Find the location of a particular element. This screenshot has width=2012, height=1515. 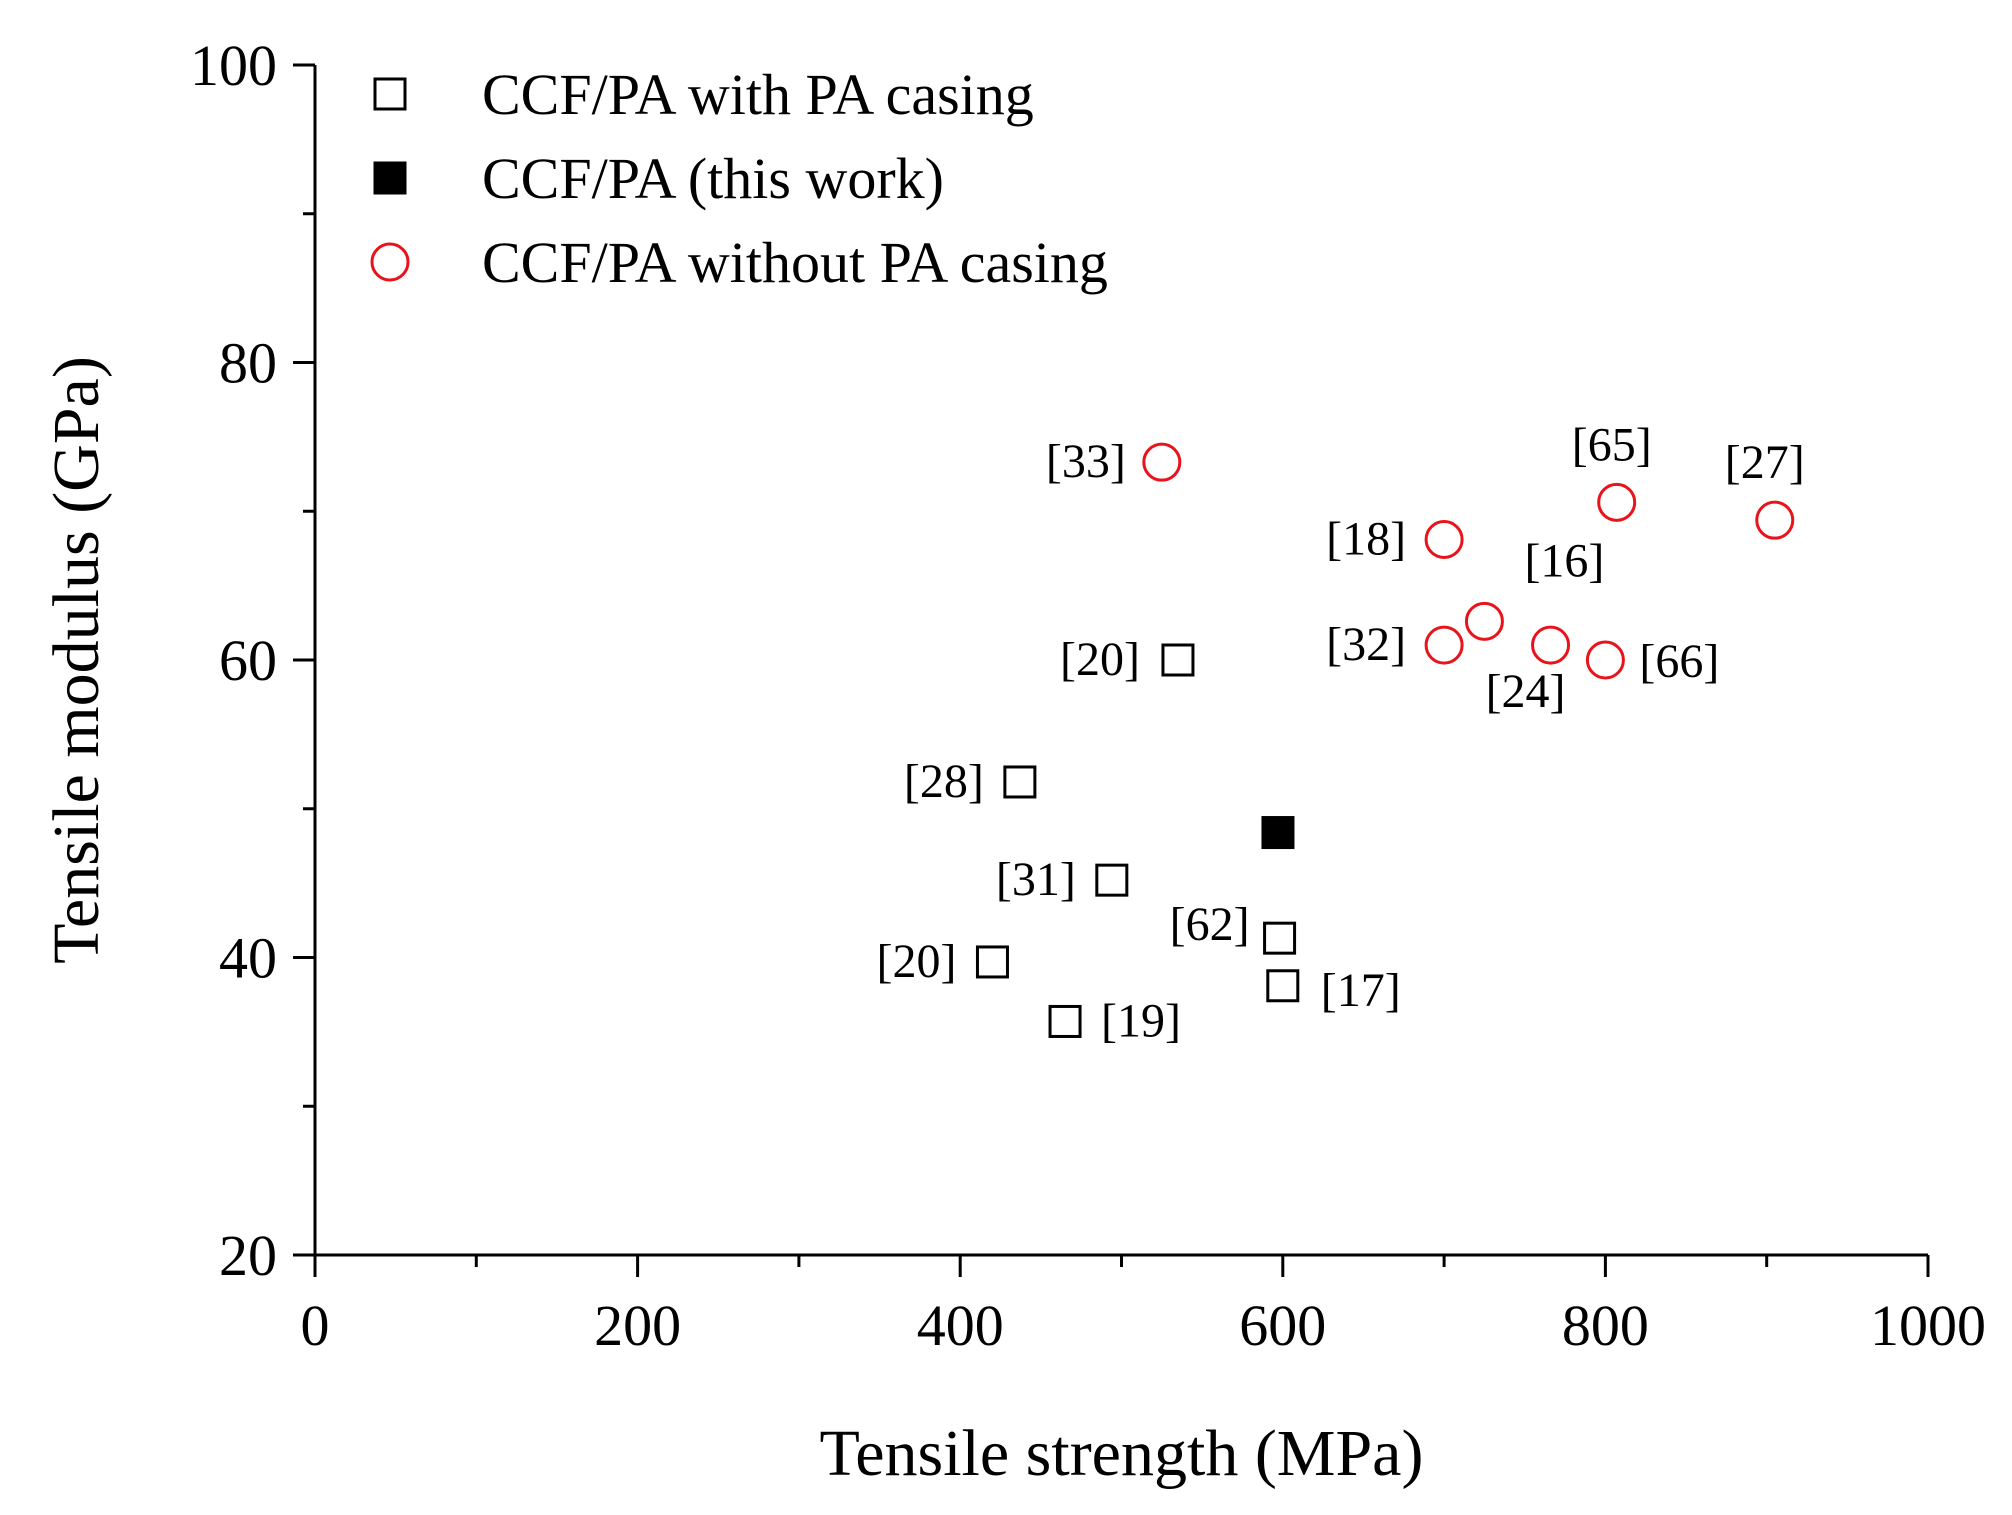

x-axis-title: Tensile strength (MPa) is located at coordinates (1122, 1453).